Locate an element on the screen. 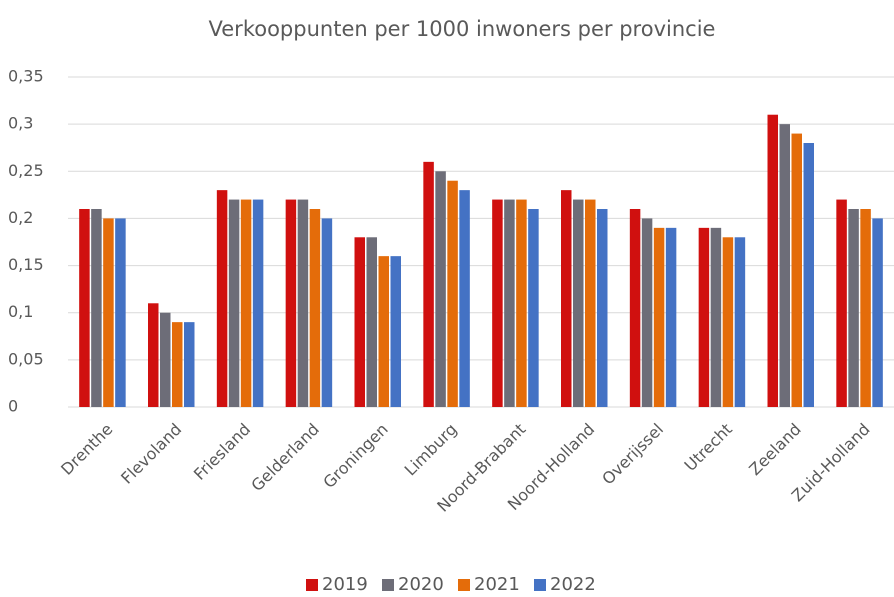  y-tick-label: 0 is located at coordinates (13, 406).